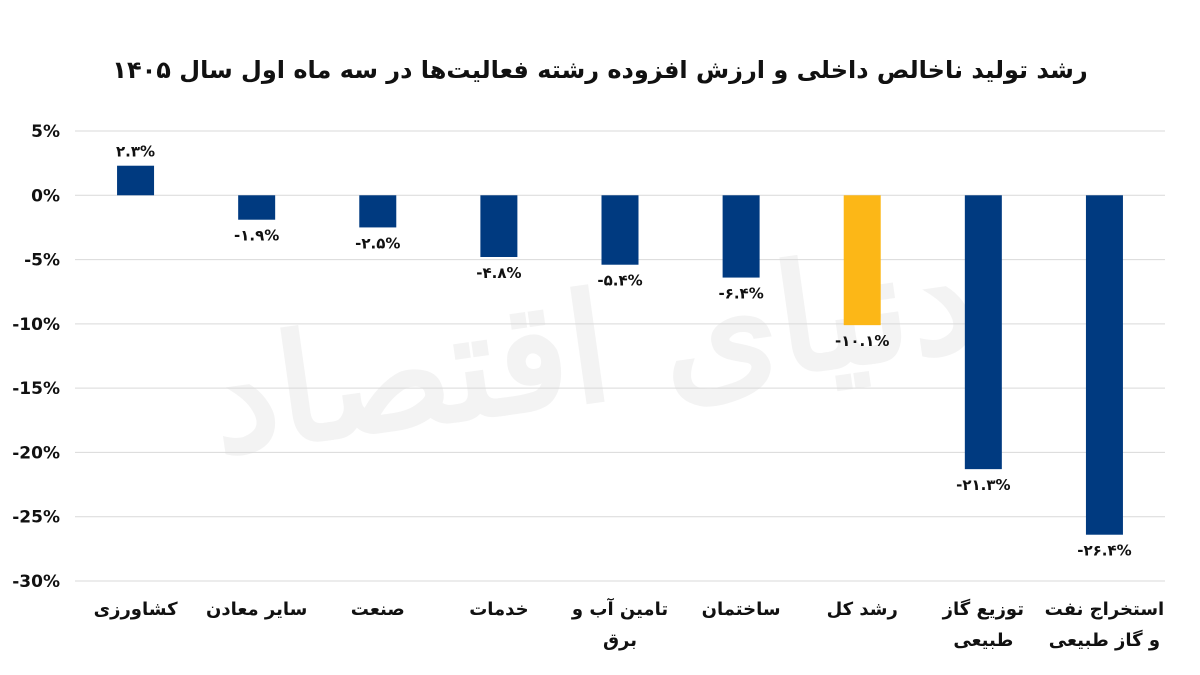 This screenshot has height=675, width=1200. I want to click on category-label: برق, so click(620, 640).